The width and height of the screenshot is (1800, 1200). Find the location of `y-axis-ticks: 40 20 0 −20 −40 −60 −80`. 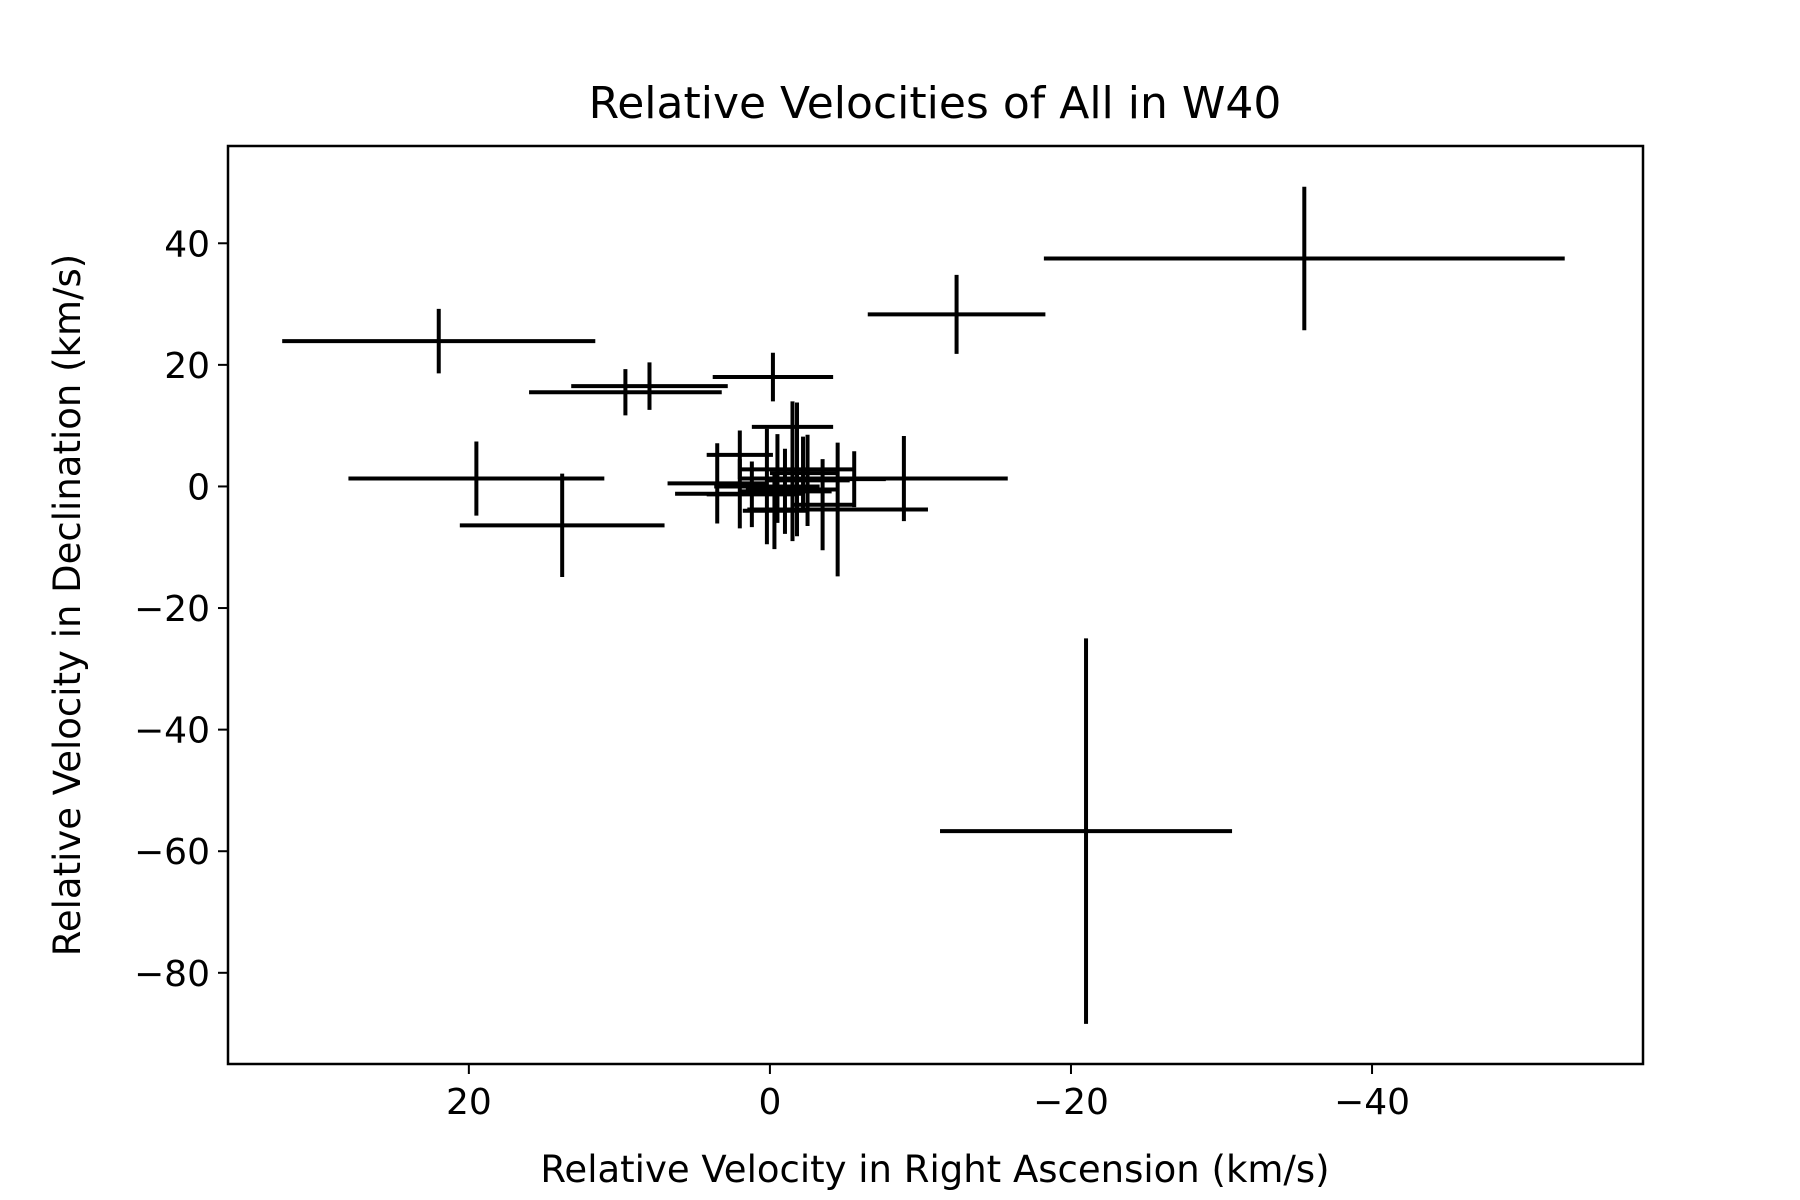

y-axis-ticks: 40 20 0 −20 −40 −60 −80 is located at coordinates (181, 609).